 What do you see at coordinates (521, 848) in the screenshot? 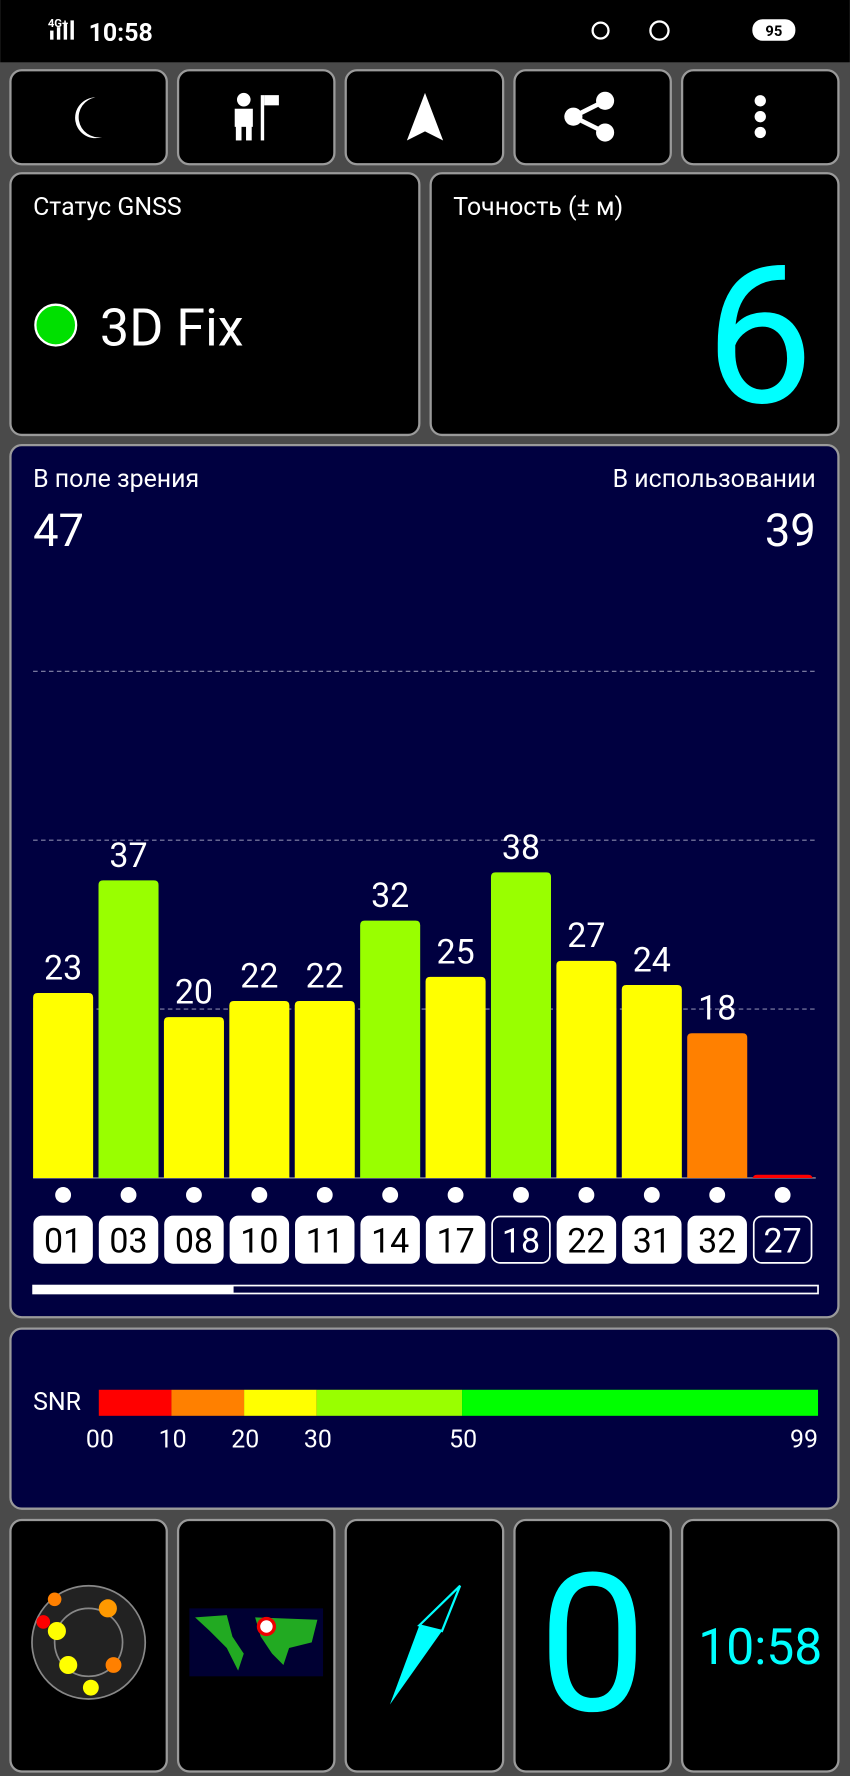
I see `bar-value-label: 38` at bounding box center [521, 848].